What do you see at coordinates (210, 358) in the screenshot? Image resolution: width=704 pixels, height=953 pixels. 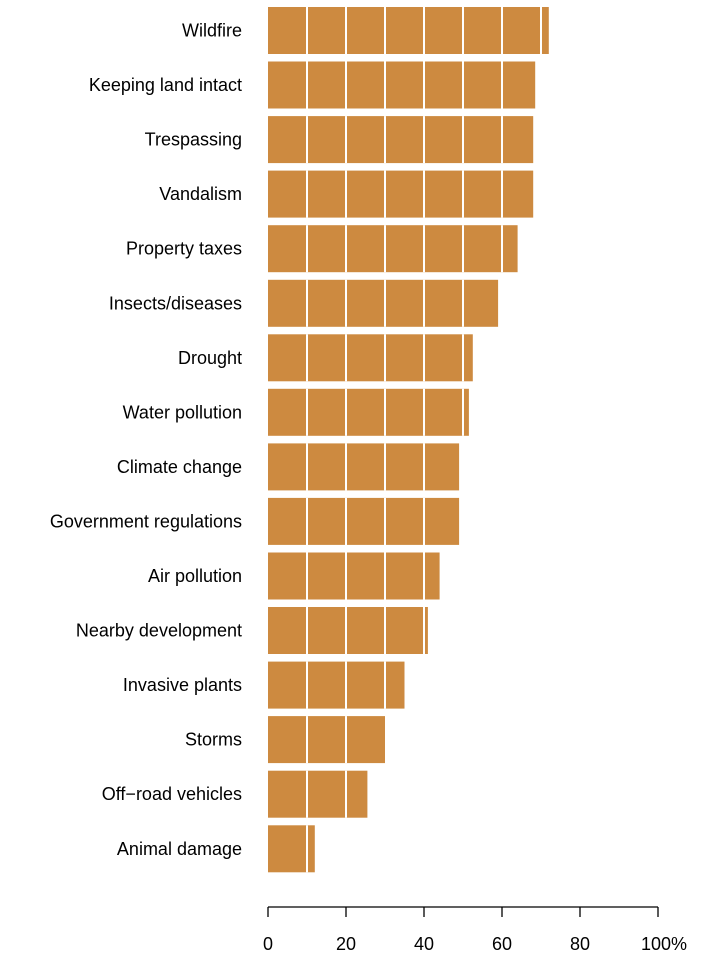 I see `category-label-6: Drought` at bounding box center [210, 358].